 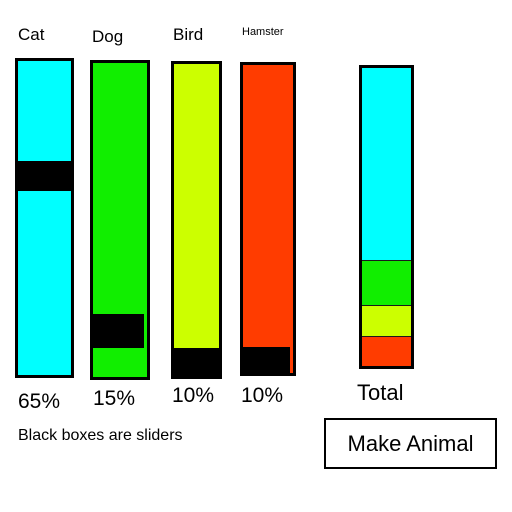 I want to click on hamster-label: Hamster, so click(x=263, y=32).